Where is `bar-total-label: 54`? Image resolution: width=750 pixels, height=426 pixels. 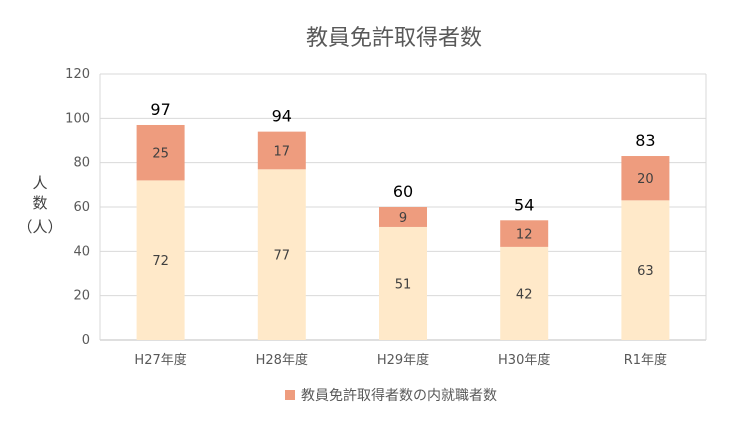 bar-total-label: 54 is located at coordinates (524, 204).